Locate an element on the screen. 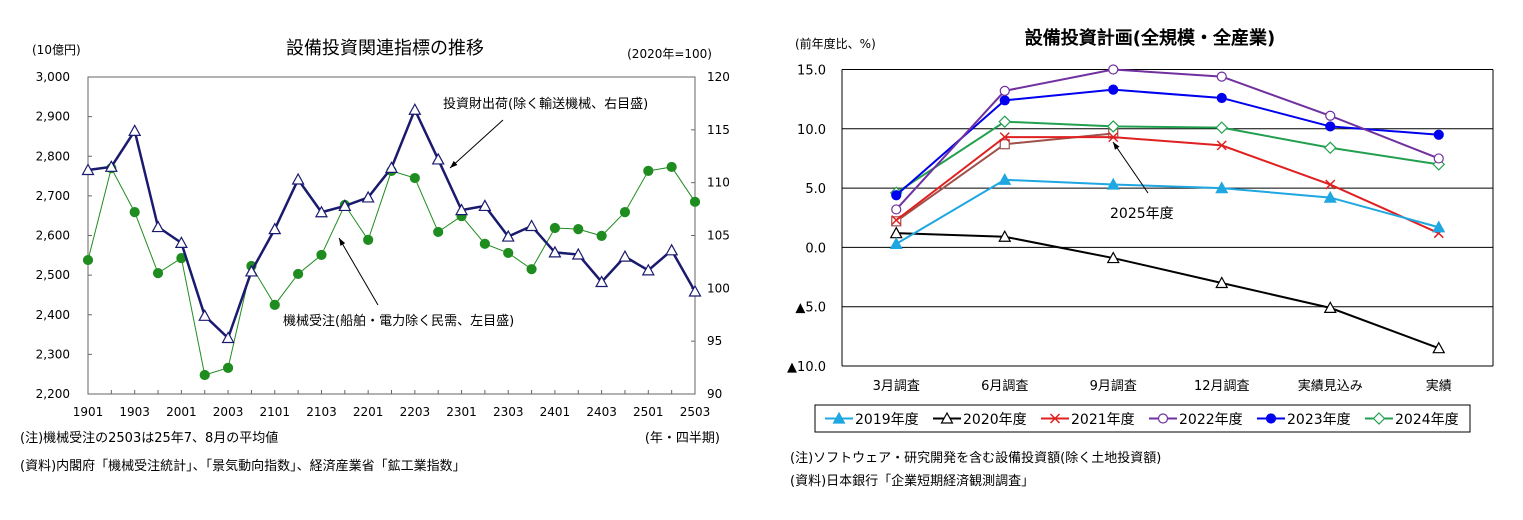  right-y-tick-label: 0.0 is located at coordinates (815, 248).